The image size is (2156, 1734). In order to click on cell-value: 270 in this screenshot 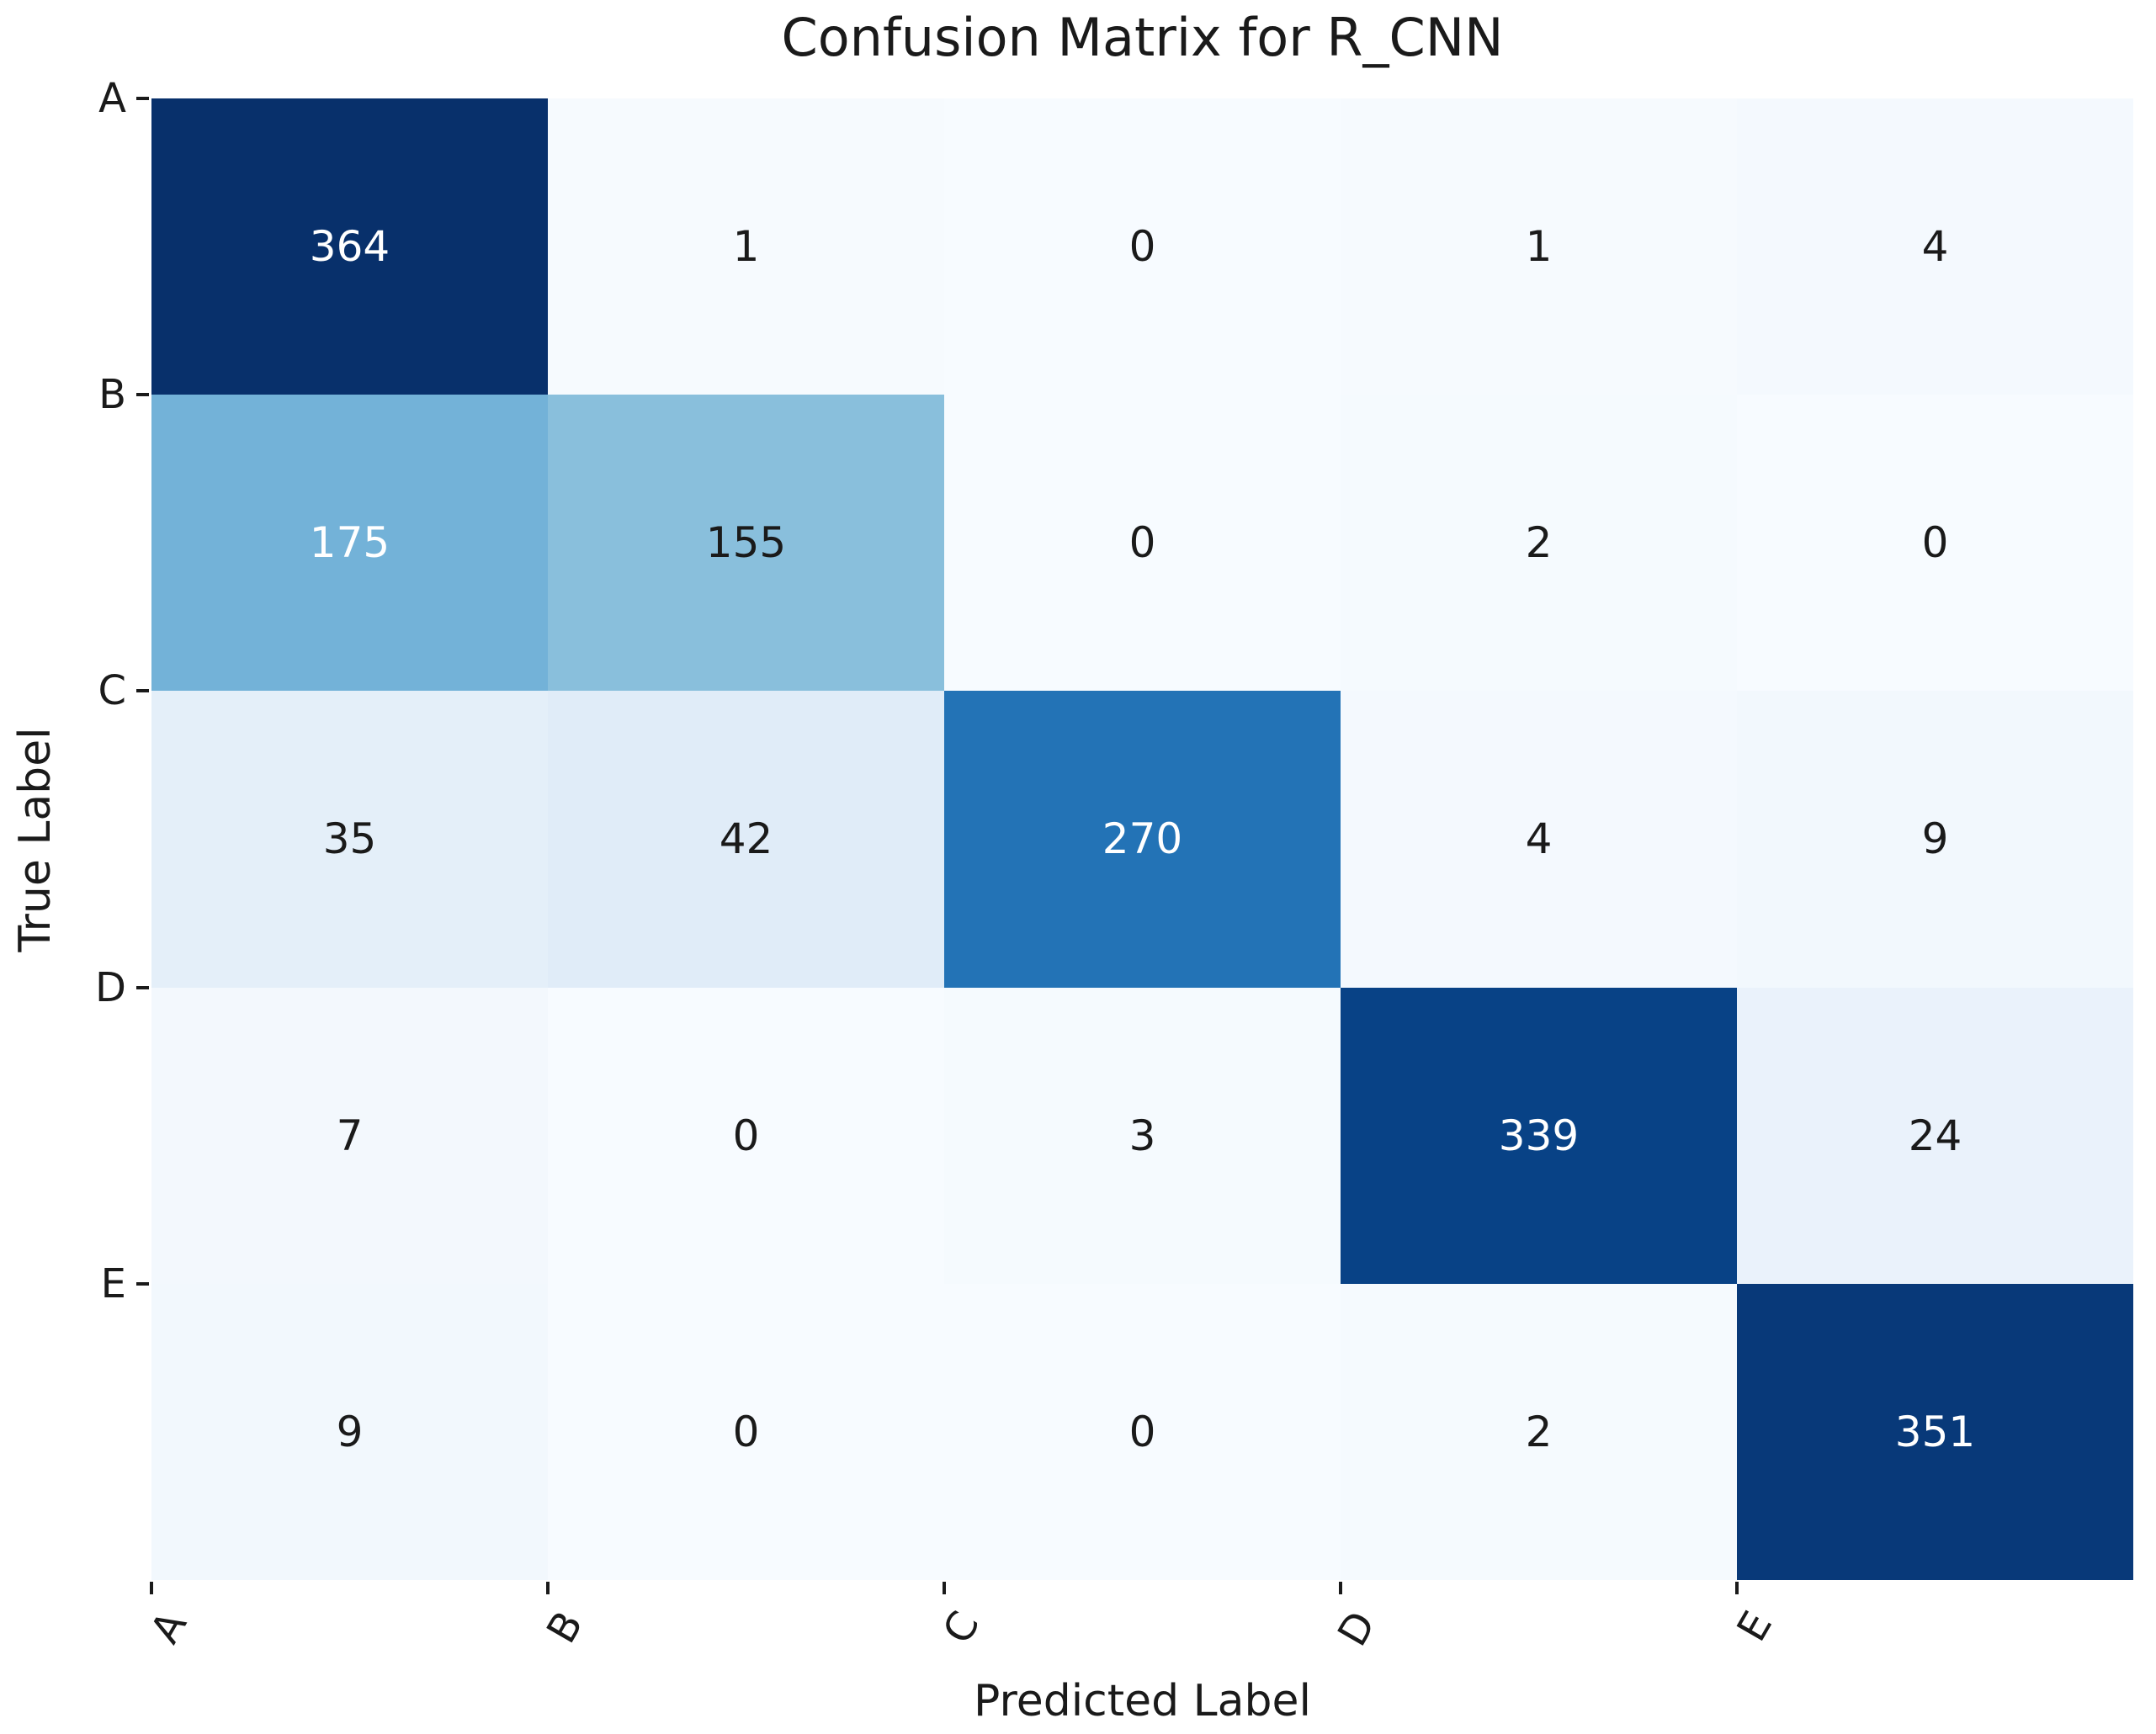, I will do `click(1142, 839)`.